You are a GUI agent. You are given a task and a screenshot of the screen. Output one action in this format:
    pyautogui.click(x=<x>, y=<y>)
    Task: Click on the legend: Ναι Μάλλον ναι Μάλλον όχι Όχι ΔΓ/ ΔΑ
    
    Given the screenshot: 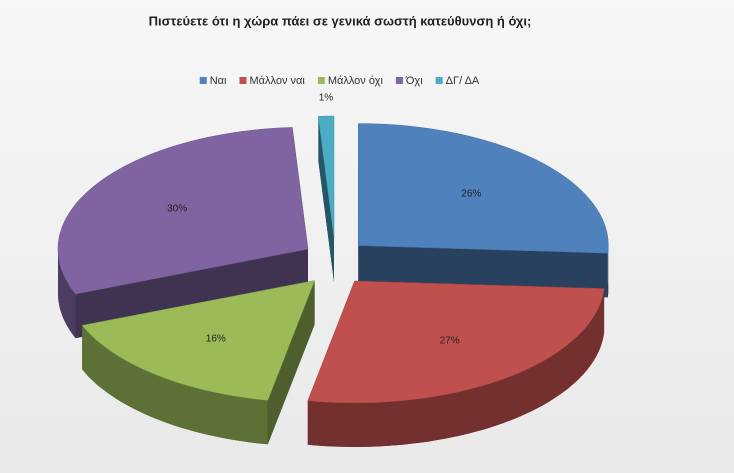 What is the action you would take?
    pyautogui.click(x=339, y=81)
    